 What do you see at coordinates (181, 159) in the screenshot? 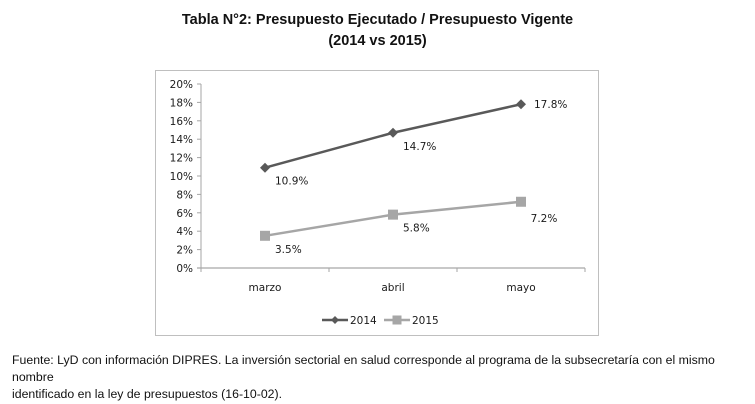
I see `y-tick-label: 12%` at bounding box center [181, 159].